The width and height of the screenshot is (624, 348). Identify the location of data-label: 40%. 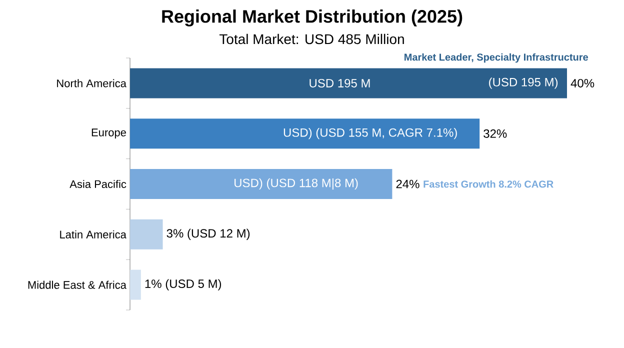
(582, 83).